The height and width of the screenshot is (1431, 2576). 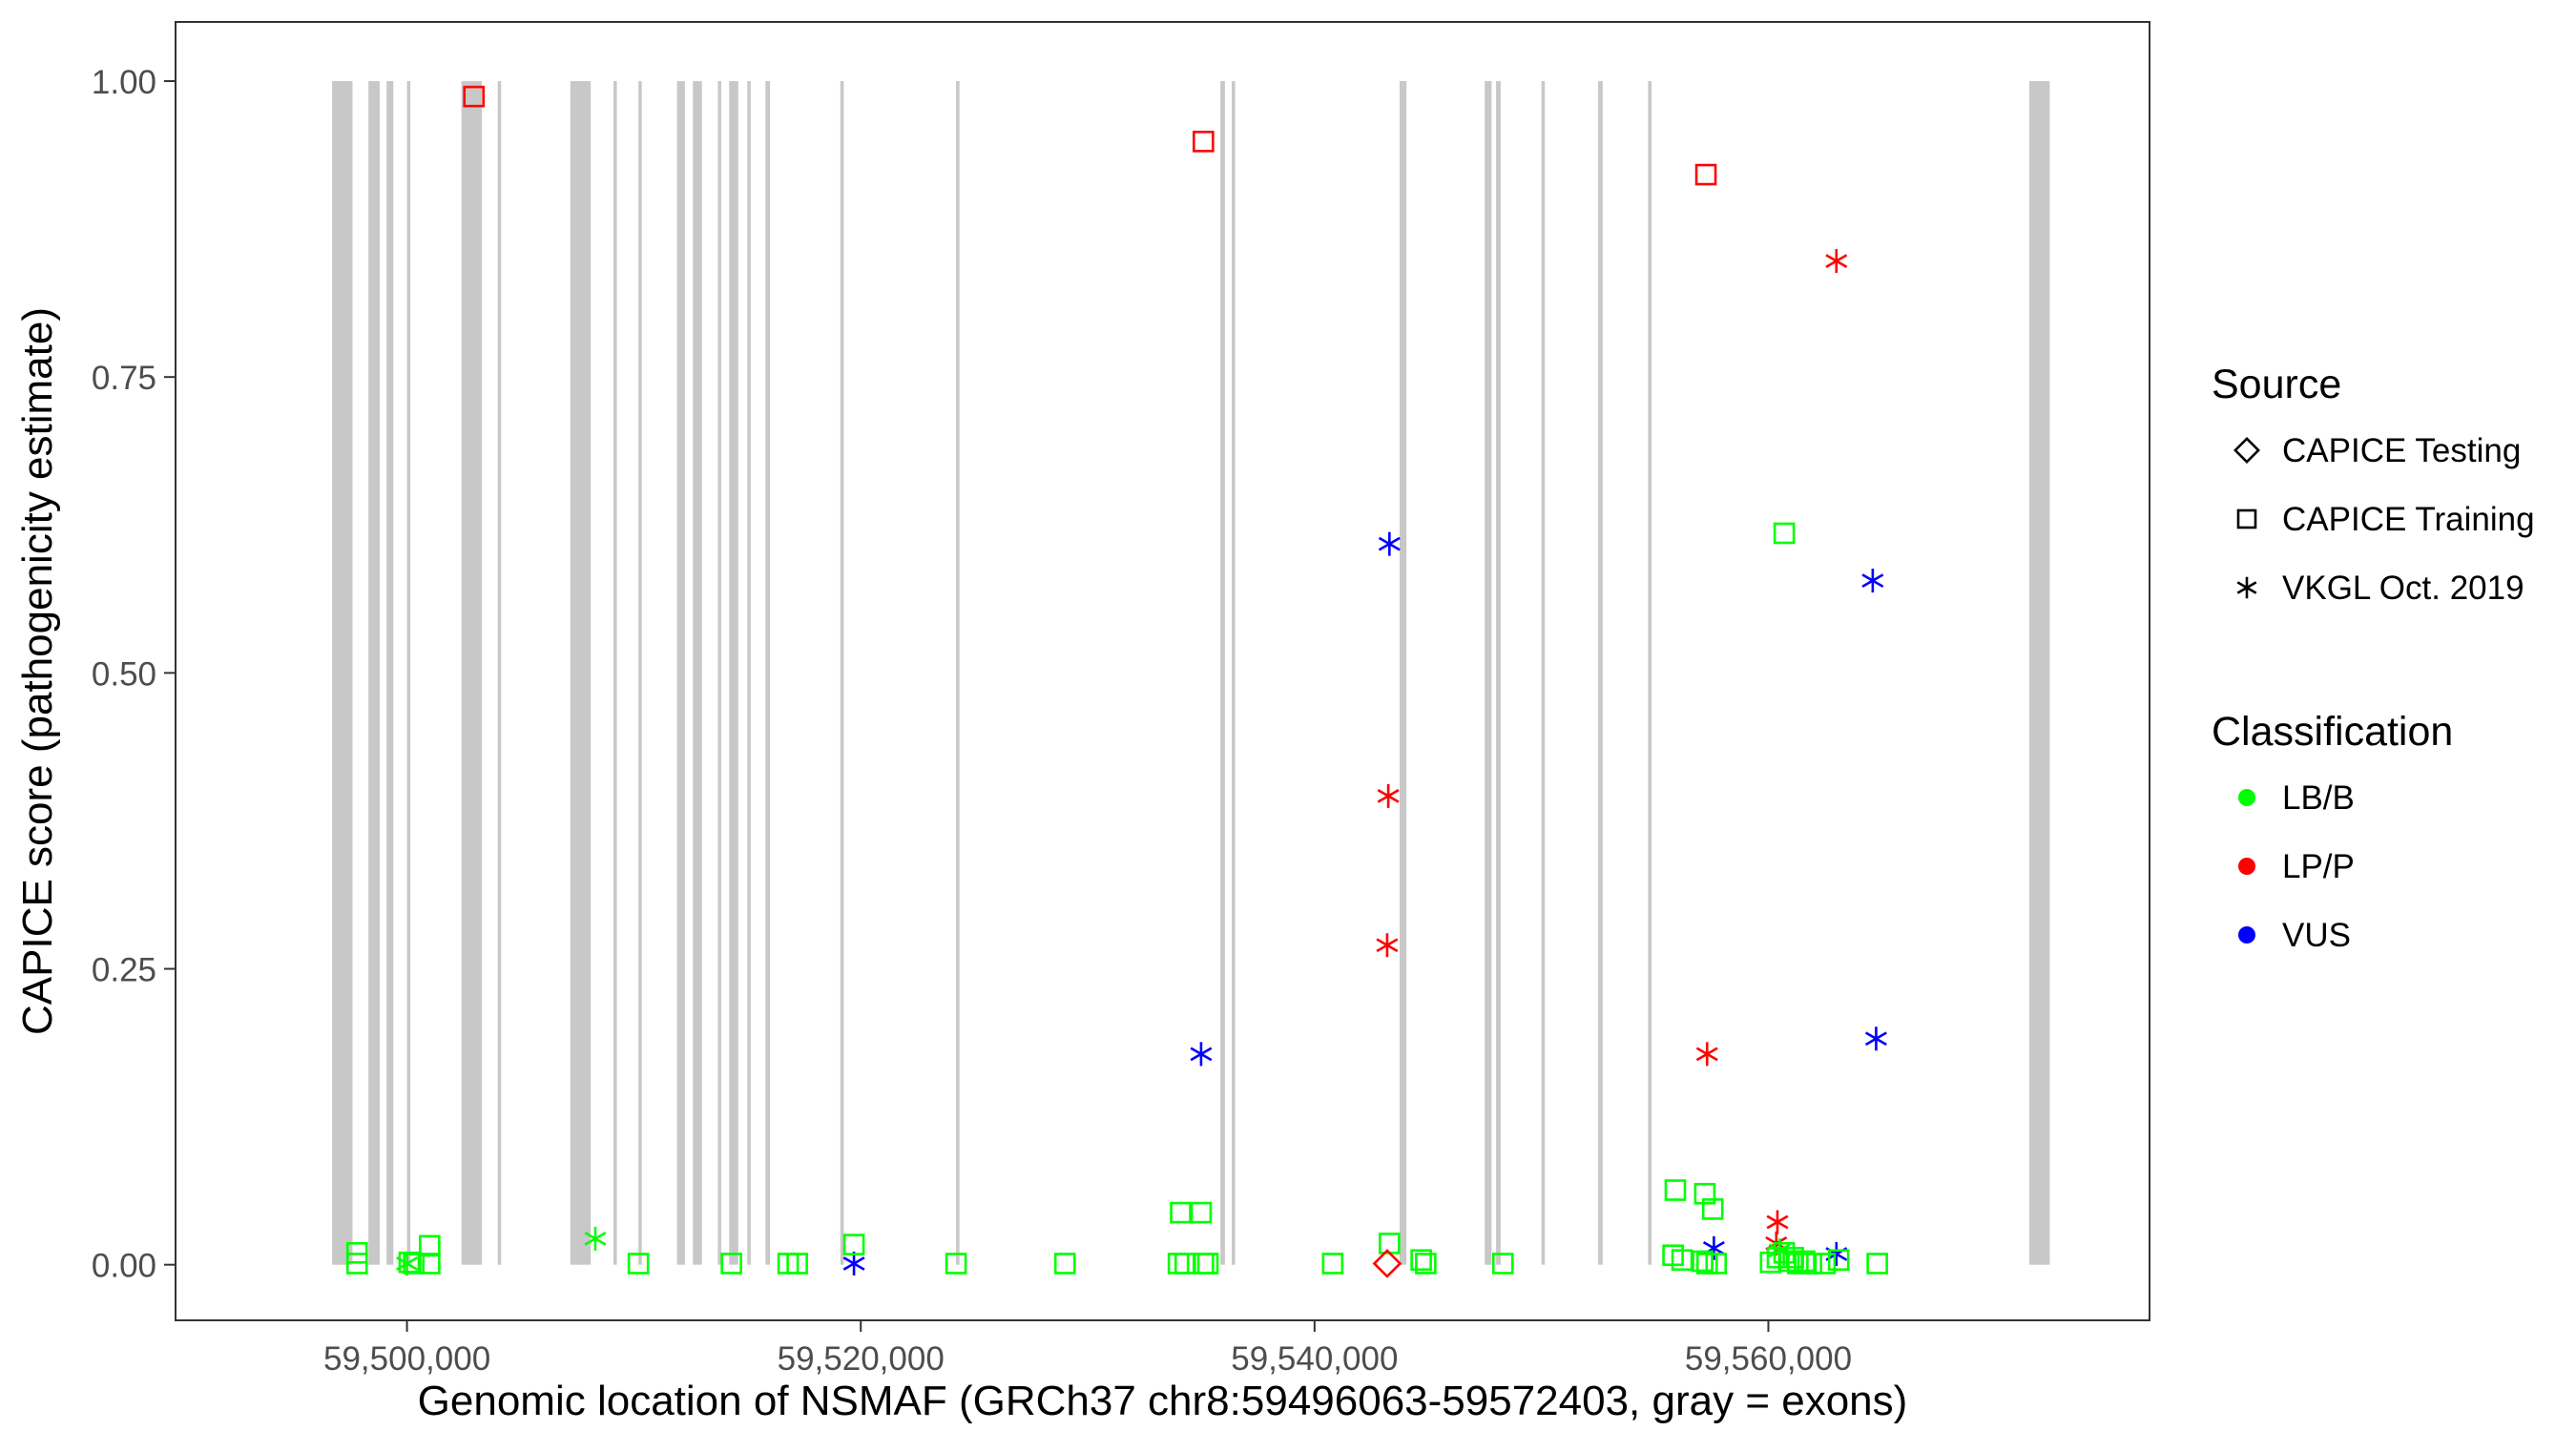 I want to click on y-tick-label: 0.25, so click(x=124, y=970).